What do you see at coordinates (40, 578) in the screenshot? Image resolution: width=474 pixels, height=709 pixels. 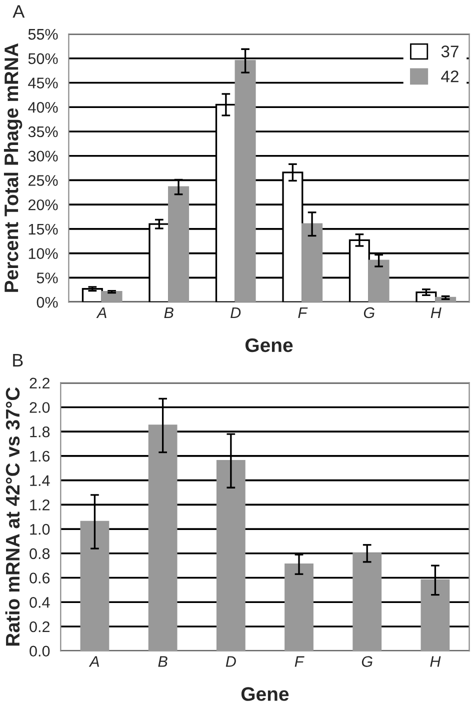 I see `y-tick-label: 0.6` at bounding box center [40, 578].